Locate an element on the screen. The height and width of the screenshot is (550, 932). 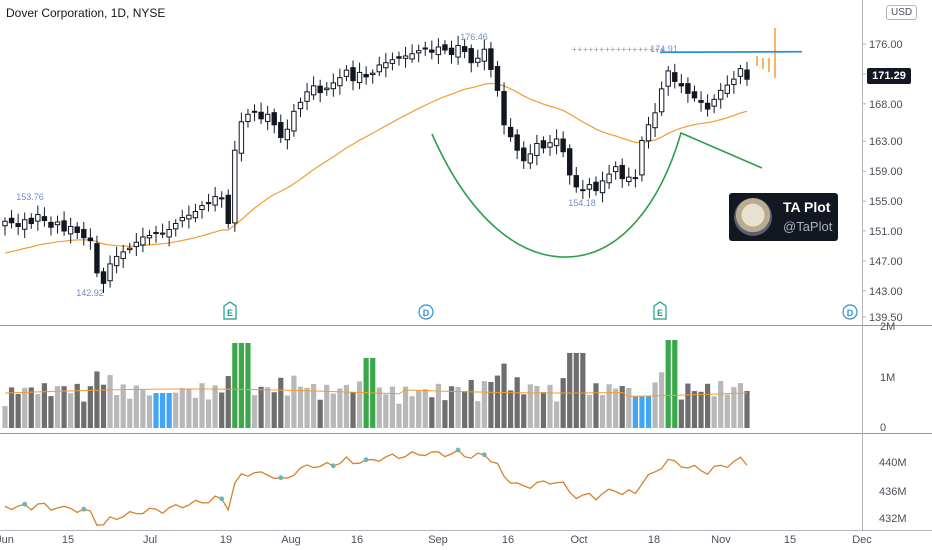
x-tick-label: Aug is located at coordinates (291, 540).